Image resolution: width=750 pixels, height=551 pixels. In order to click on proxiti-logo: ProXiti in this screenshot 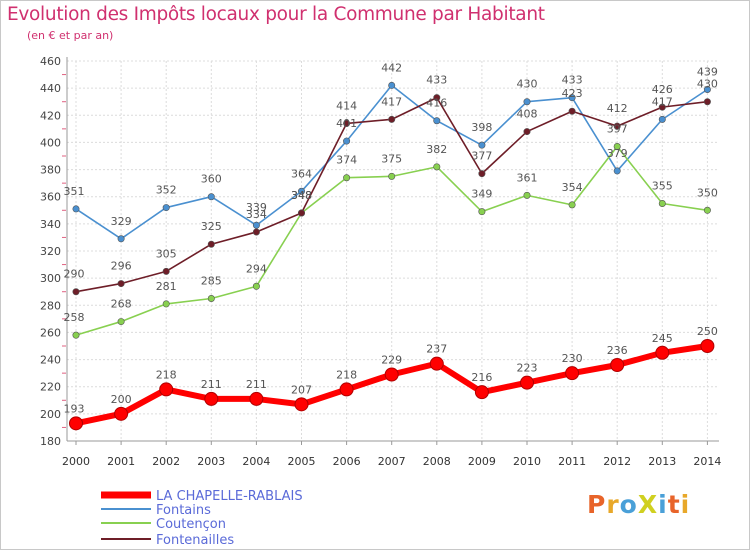, I will do `click(639, 504)`.